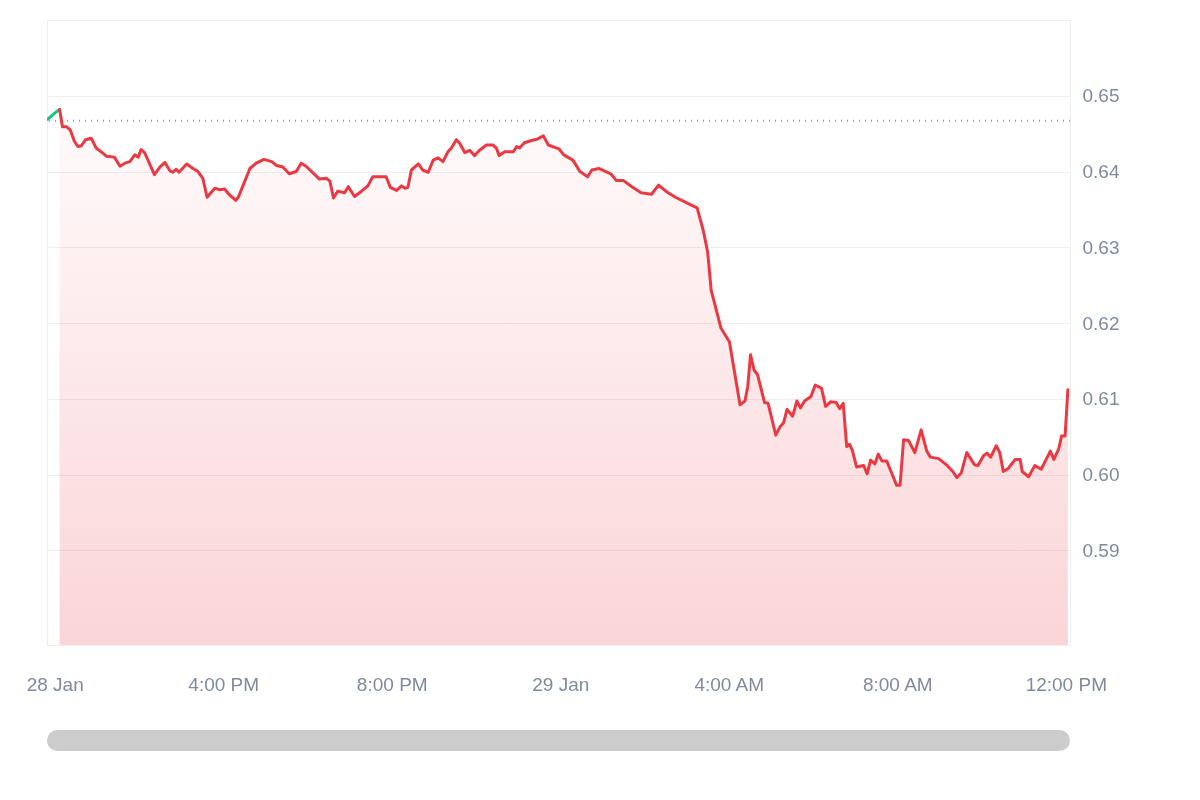 The width and height of the screenshot is (1200, 800). Describe the element at coordinates (1101, 399) in the screenshot. I see `y-tick-label: 0.61` at that location.